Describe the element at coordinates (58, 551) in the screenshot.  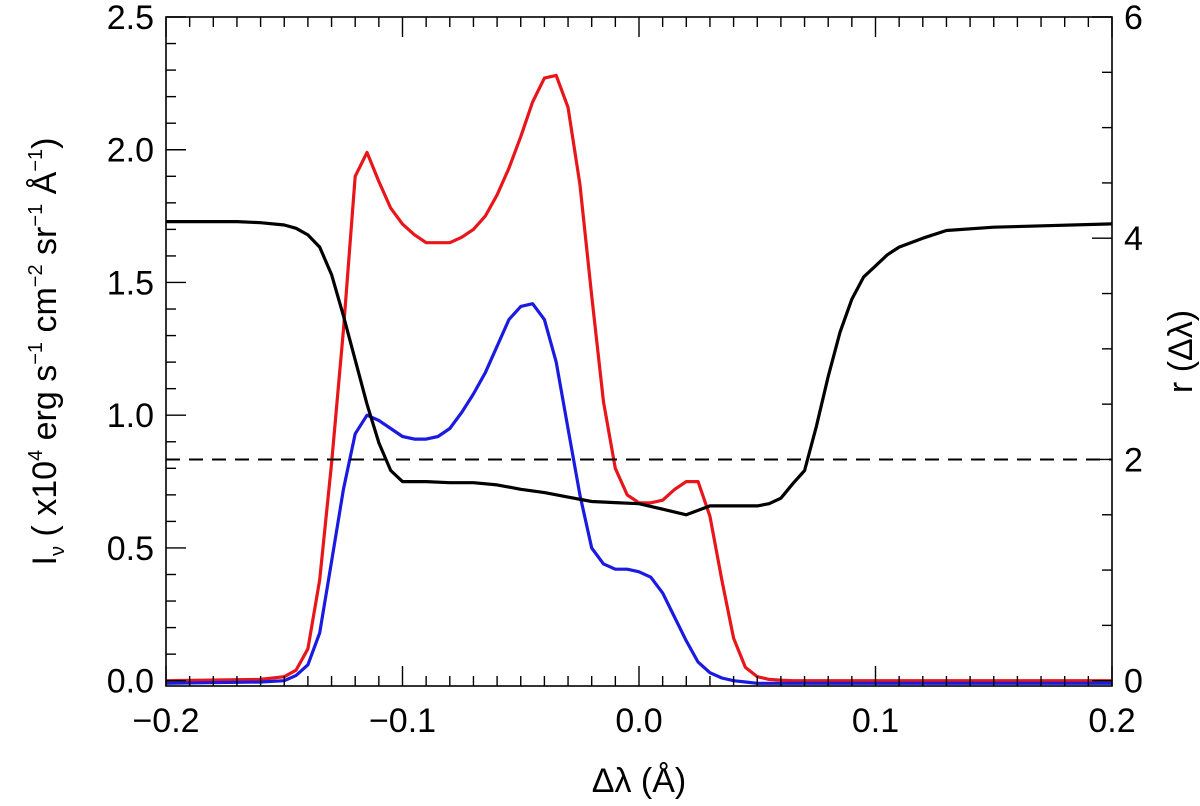
I see `ylabel-sub: ν` at that location.